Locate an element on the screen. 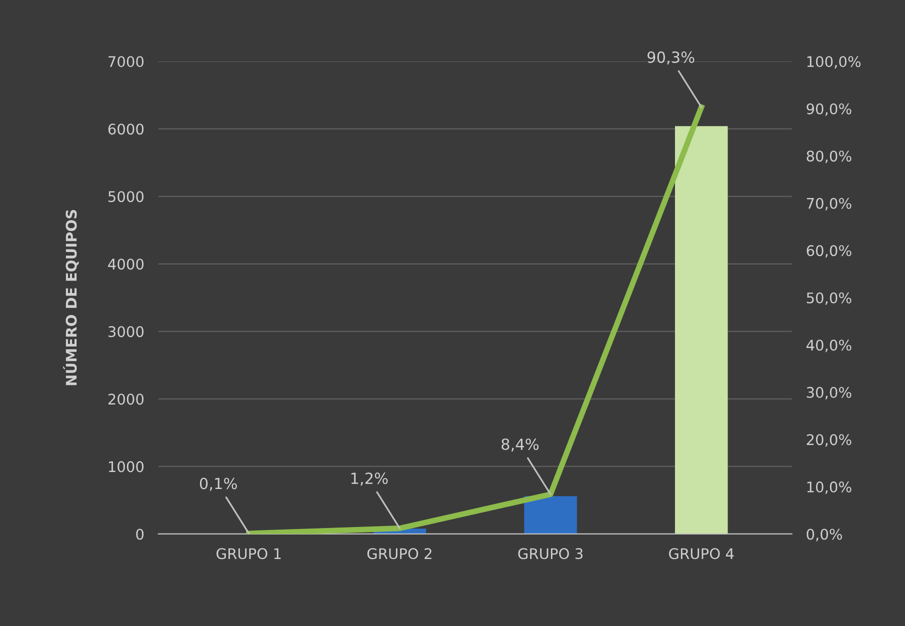 The width and height of the screenshot is (905, 626). data-label: 0,1% is located at coordinates (218, 484).